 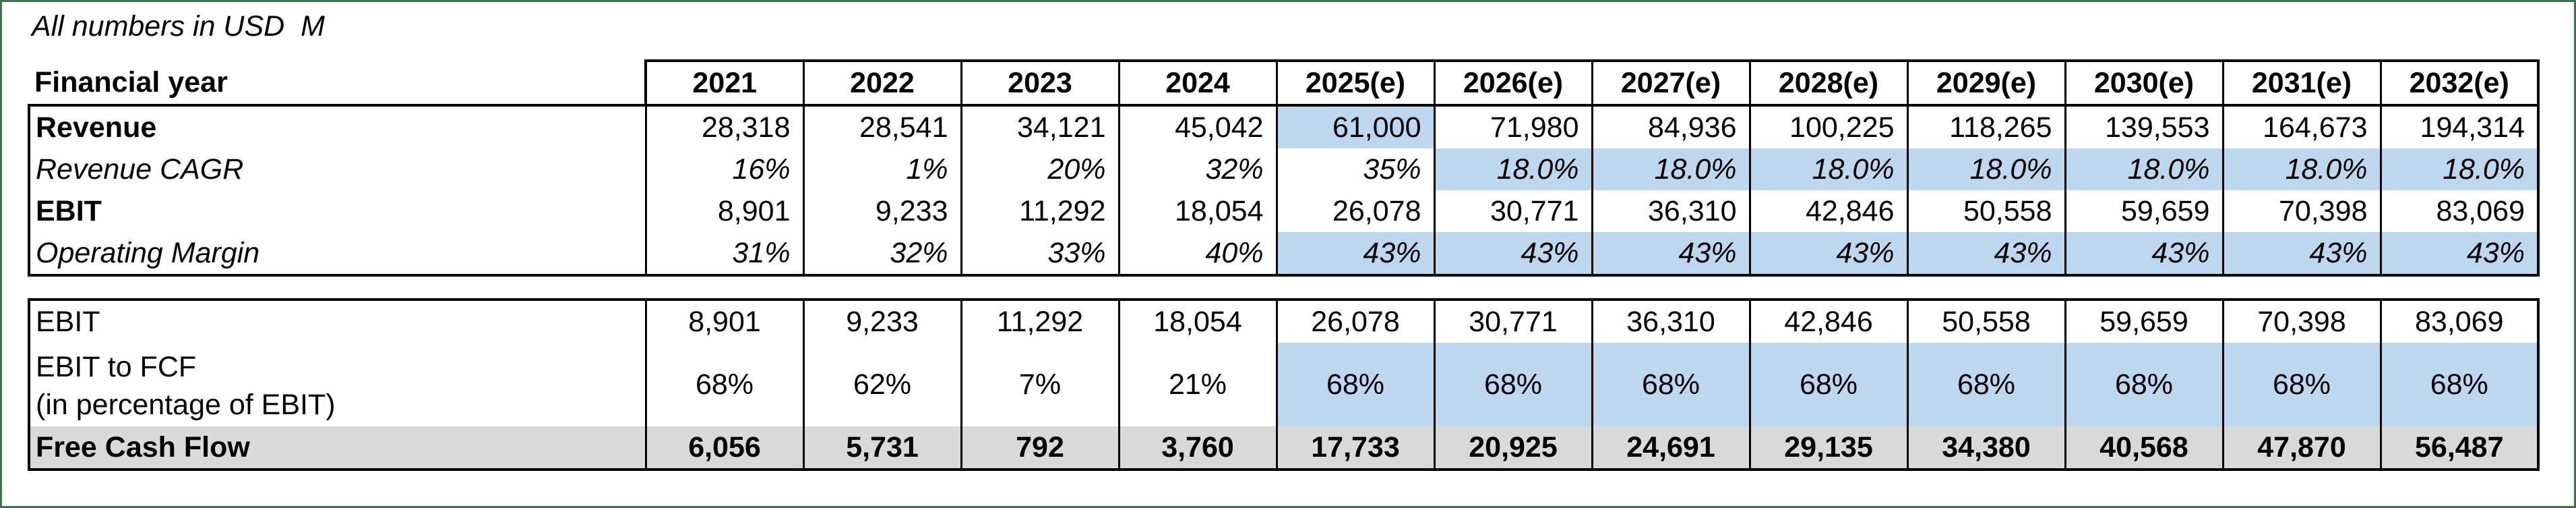 What do you see at coordinates (1040, 448) in the screenshot?
I see `free-cash-flow-2023-cell: 792` at bounding box center [1040, 448].